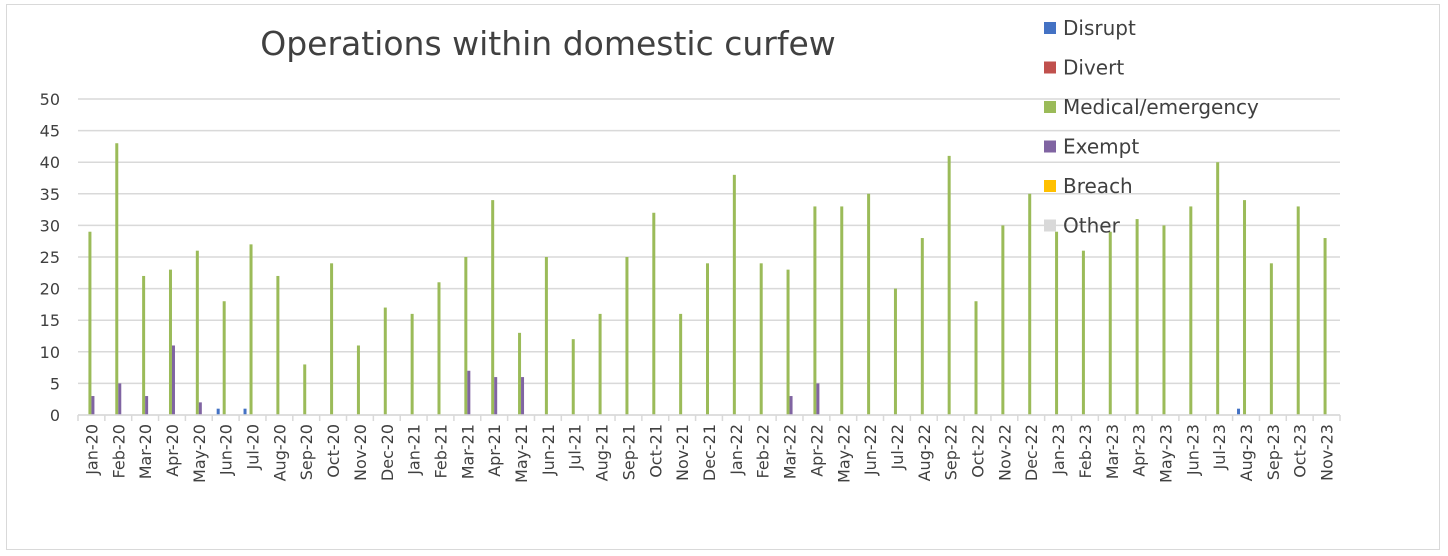  What do you see at coordinates (816, 450) in the screenshot?
I see `x-tick-label: Apr-22` at bounding box center [816, 450].